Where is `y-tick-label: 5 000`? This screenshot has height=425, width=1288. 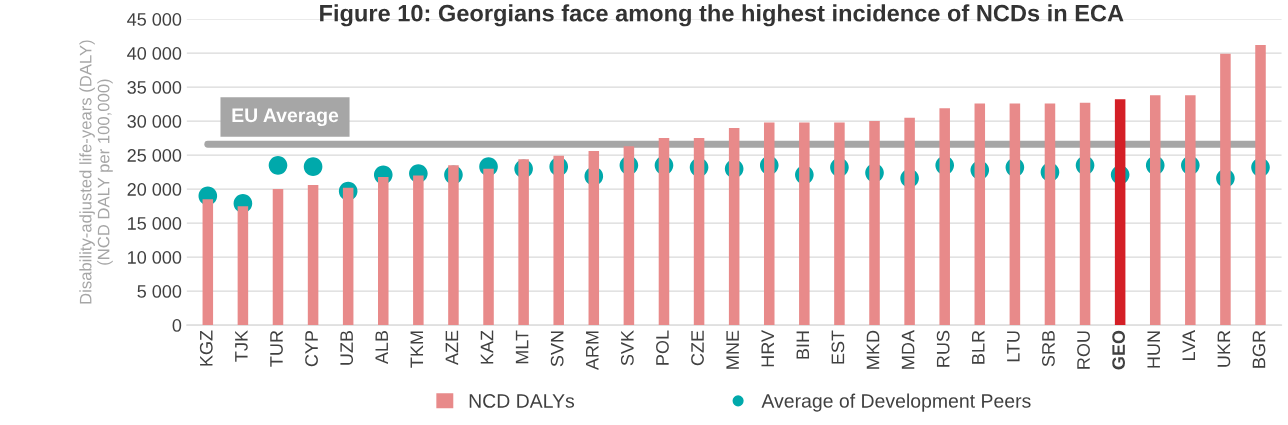
y-tick-label: 5 000 is located at coordinates (159, 291).